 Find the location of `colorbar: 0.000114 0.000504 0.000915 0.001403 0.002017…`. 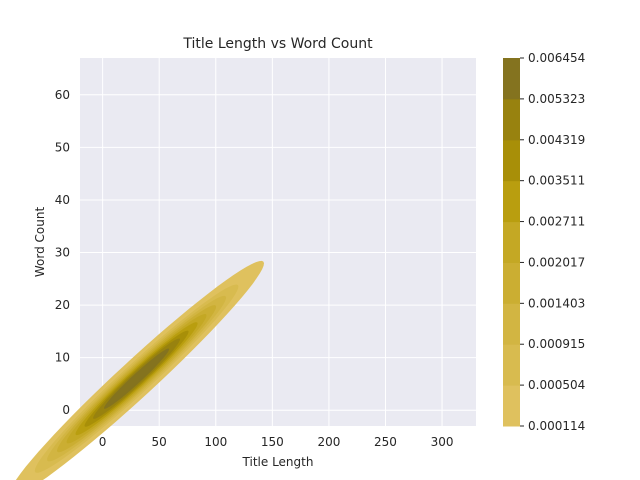

colorbar: 0.000114 0.000504 0.000915 0.001403 0.002017… is located at coordinates (544, 242).